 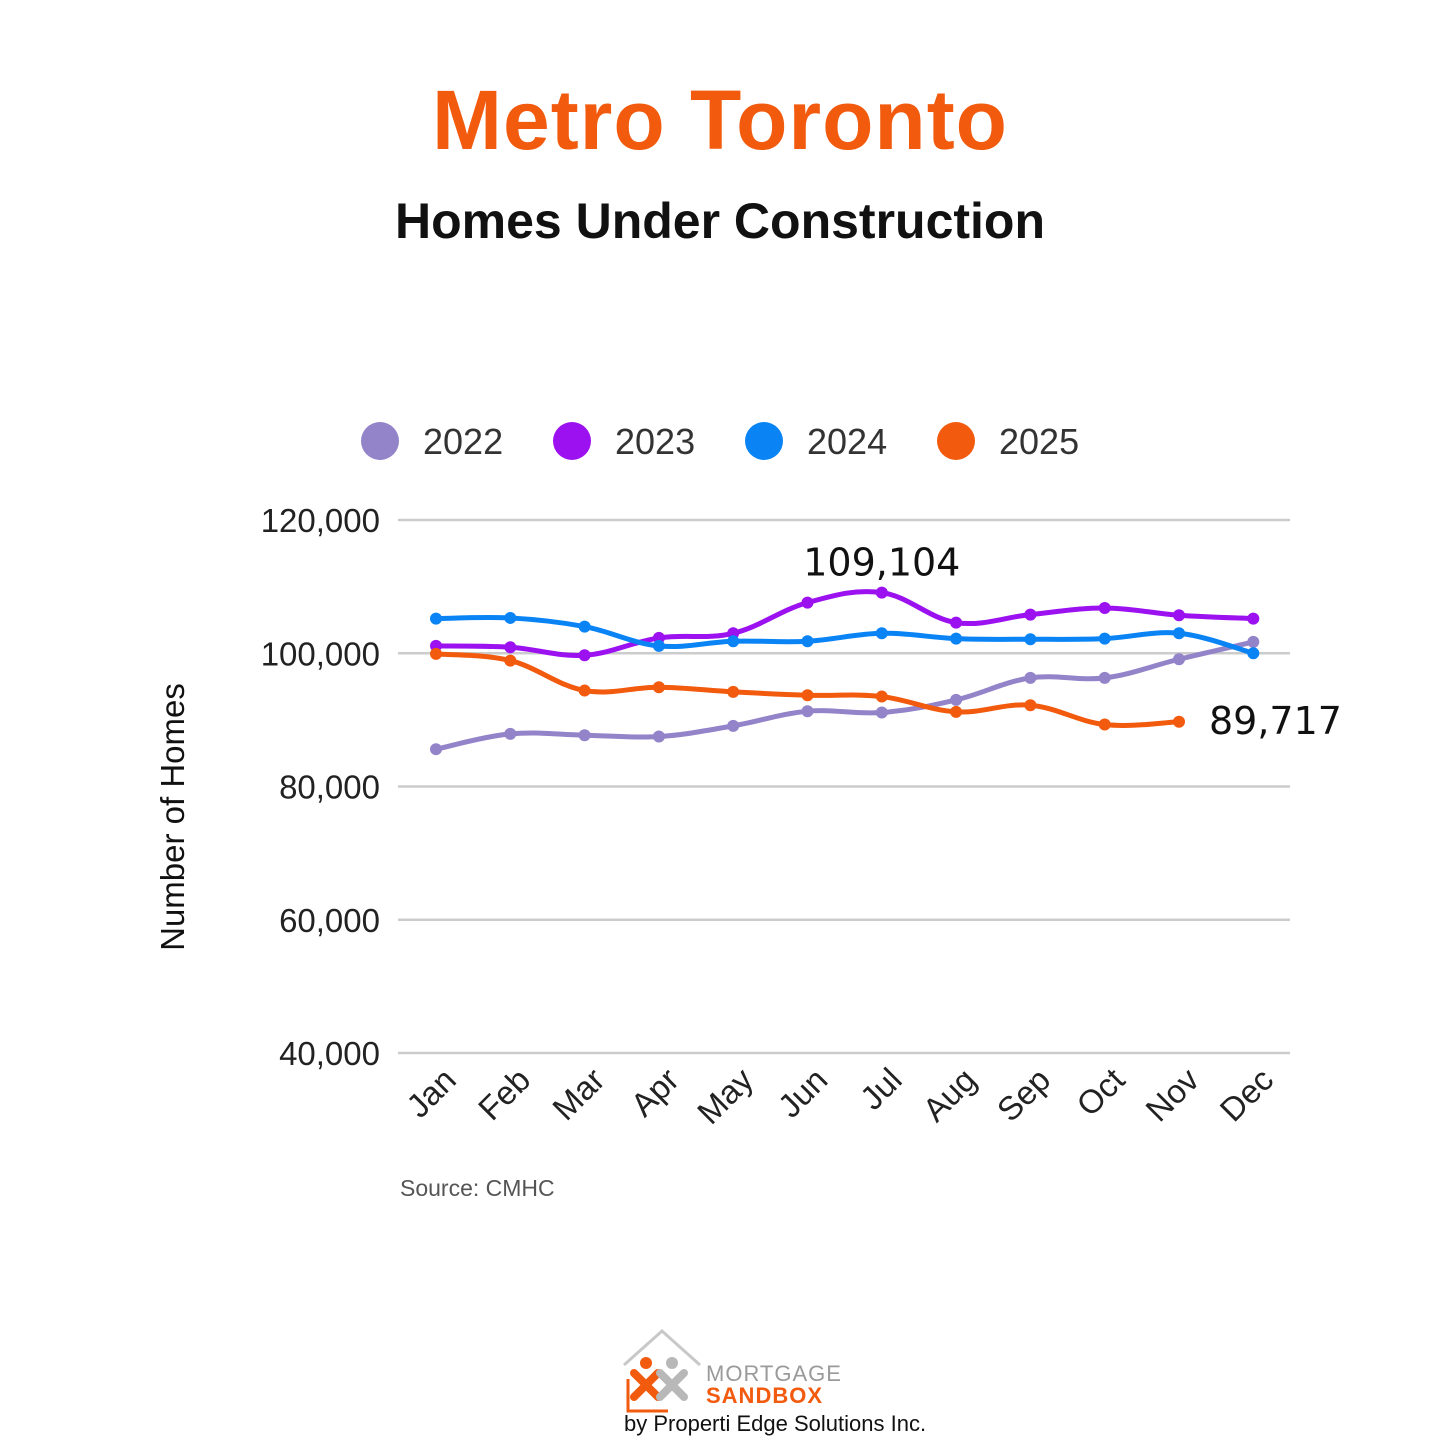 I want to click on legend-marker-2025, so click(x=956, y=441).